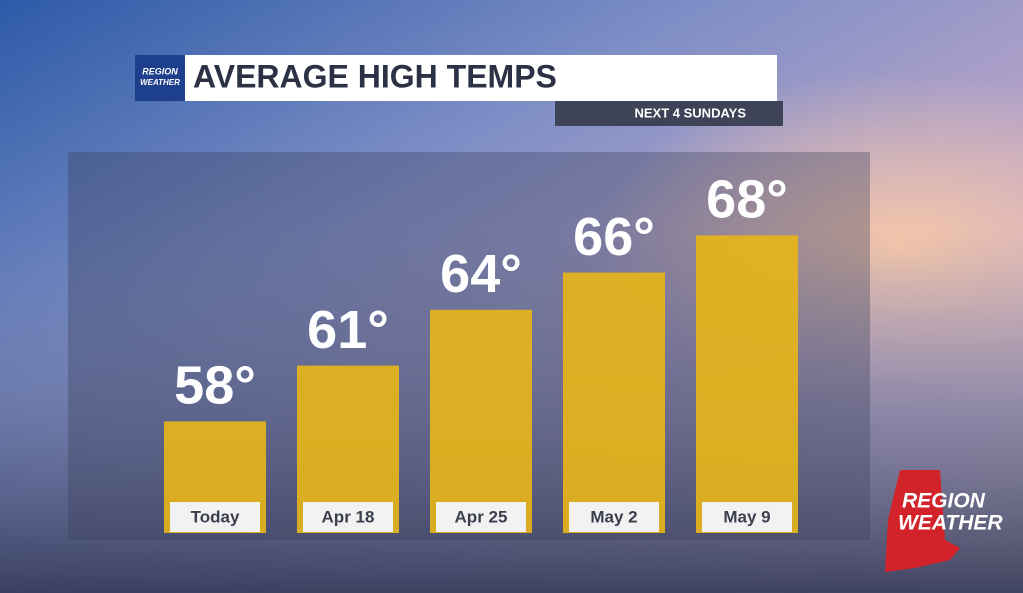 The height and width of the screenshot is (593, 1023). What do you see at coordinates (944, 501) in the screenshot?
I see `brand-text: REGION` at bounding box center [944, 501].